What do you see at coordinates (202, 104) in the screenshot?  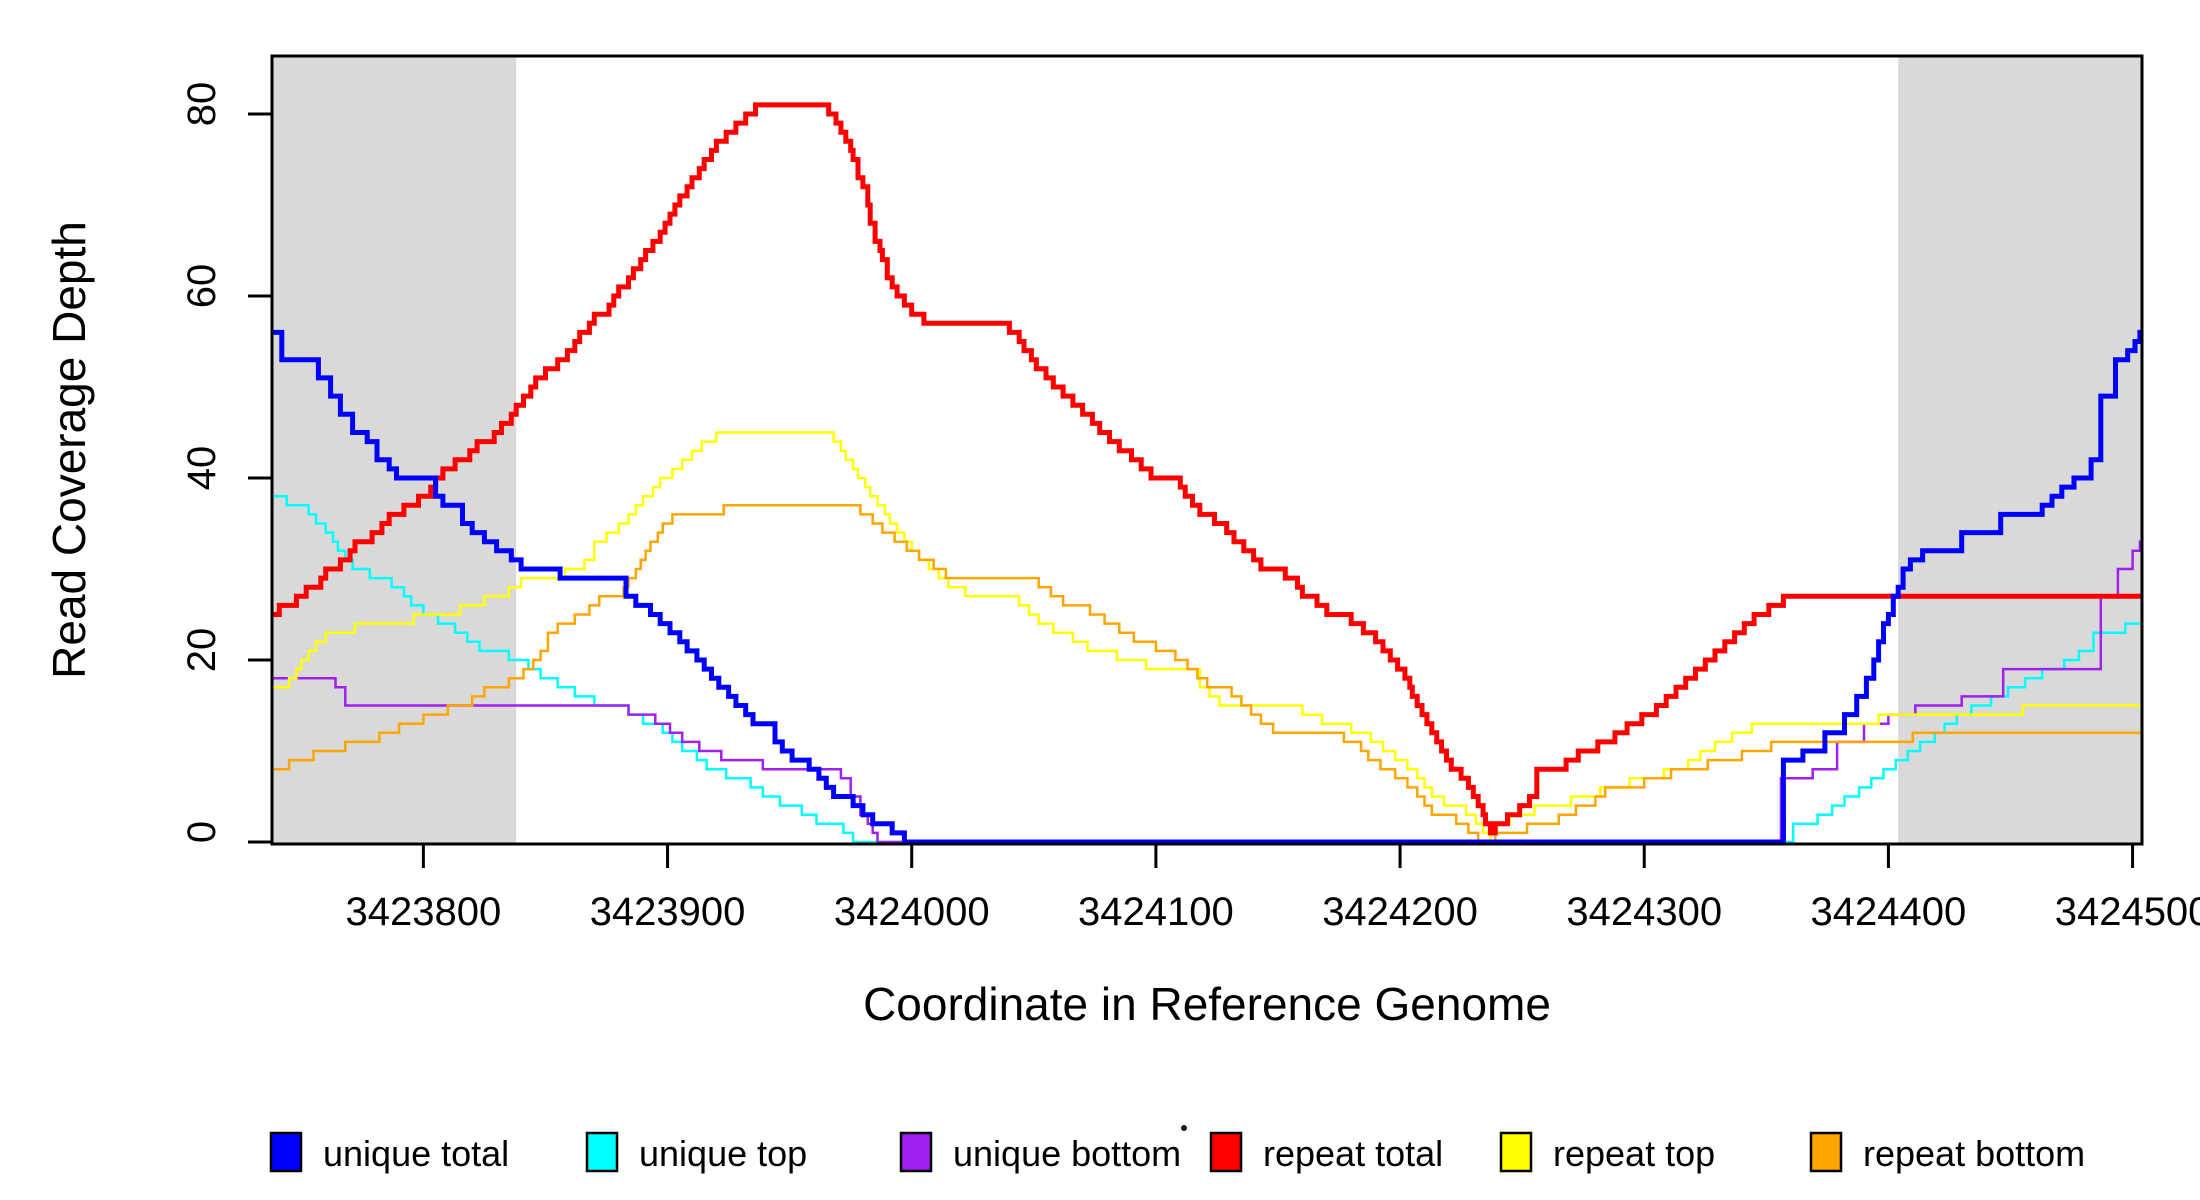 I see `y-tick-label-80: 80` at bounding box center [202, 104].